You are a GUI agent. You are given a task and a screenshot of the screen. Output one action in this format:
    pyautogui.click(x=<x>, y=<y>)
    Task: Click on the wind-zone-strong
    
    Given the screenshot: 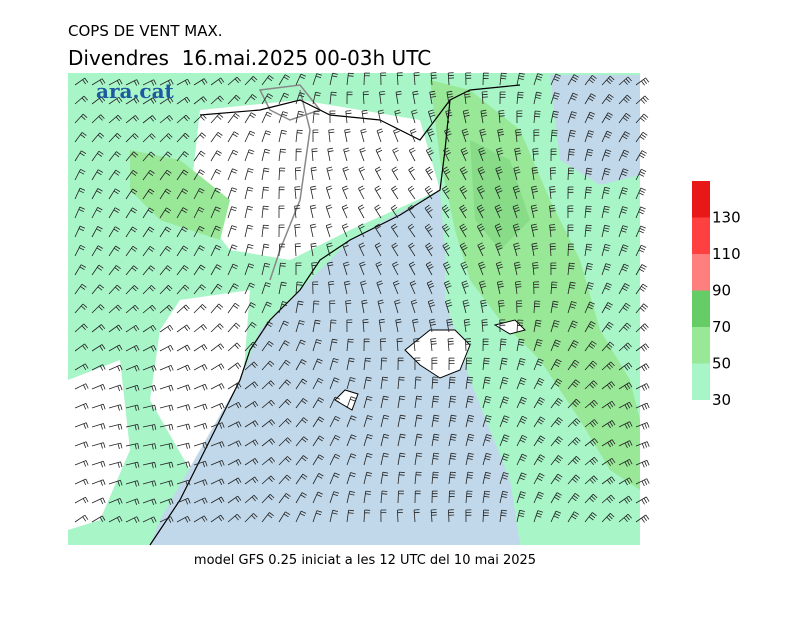 What is the action you would take?
    pyautogui.click(x=180, y=195)
    